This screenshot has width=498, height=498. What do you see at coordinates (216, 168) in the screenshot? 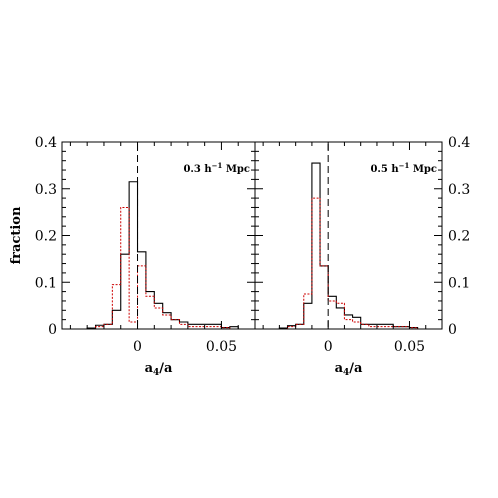
I see `panel-label: 0.3 h−1 Mpc` at bounding box center [216, 168].